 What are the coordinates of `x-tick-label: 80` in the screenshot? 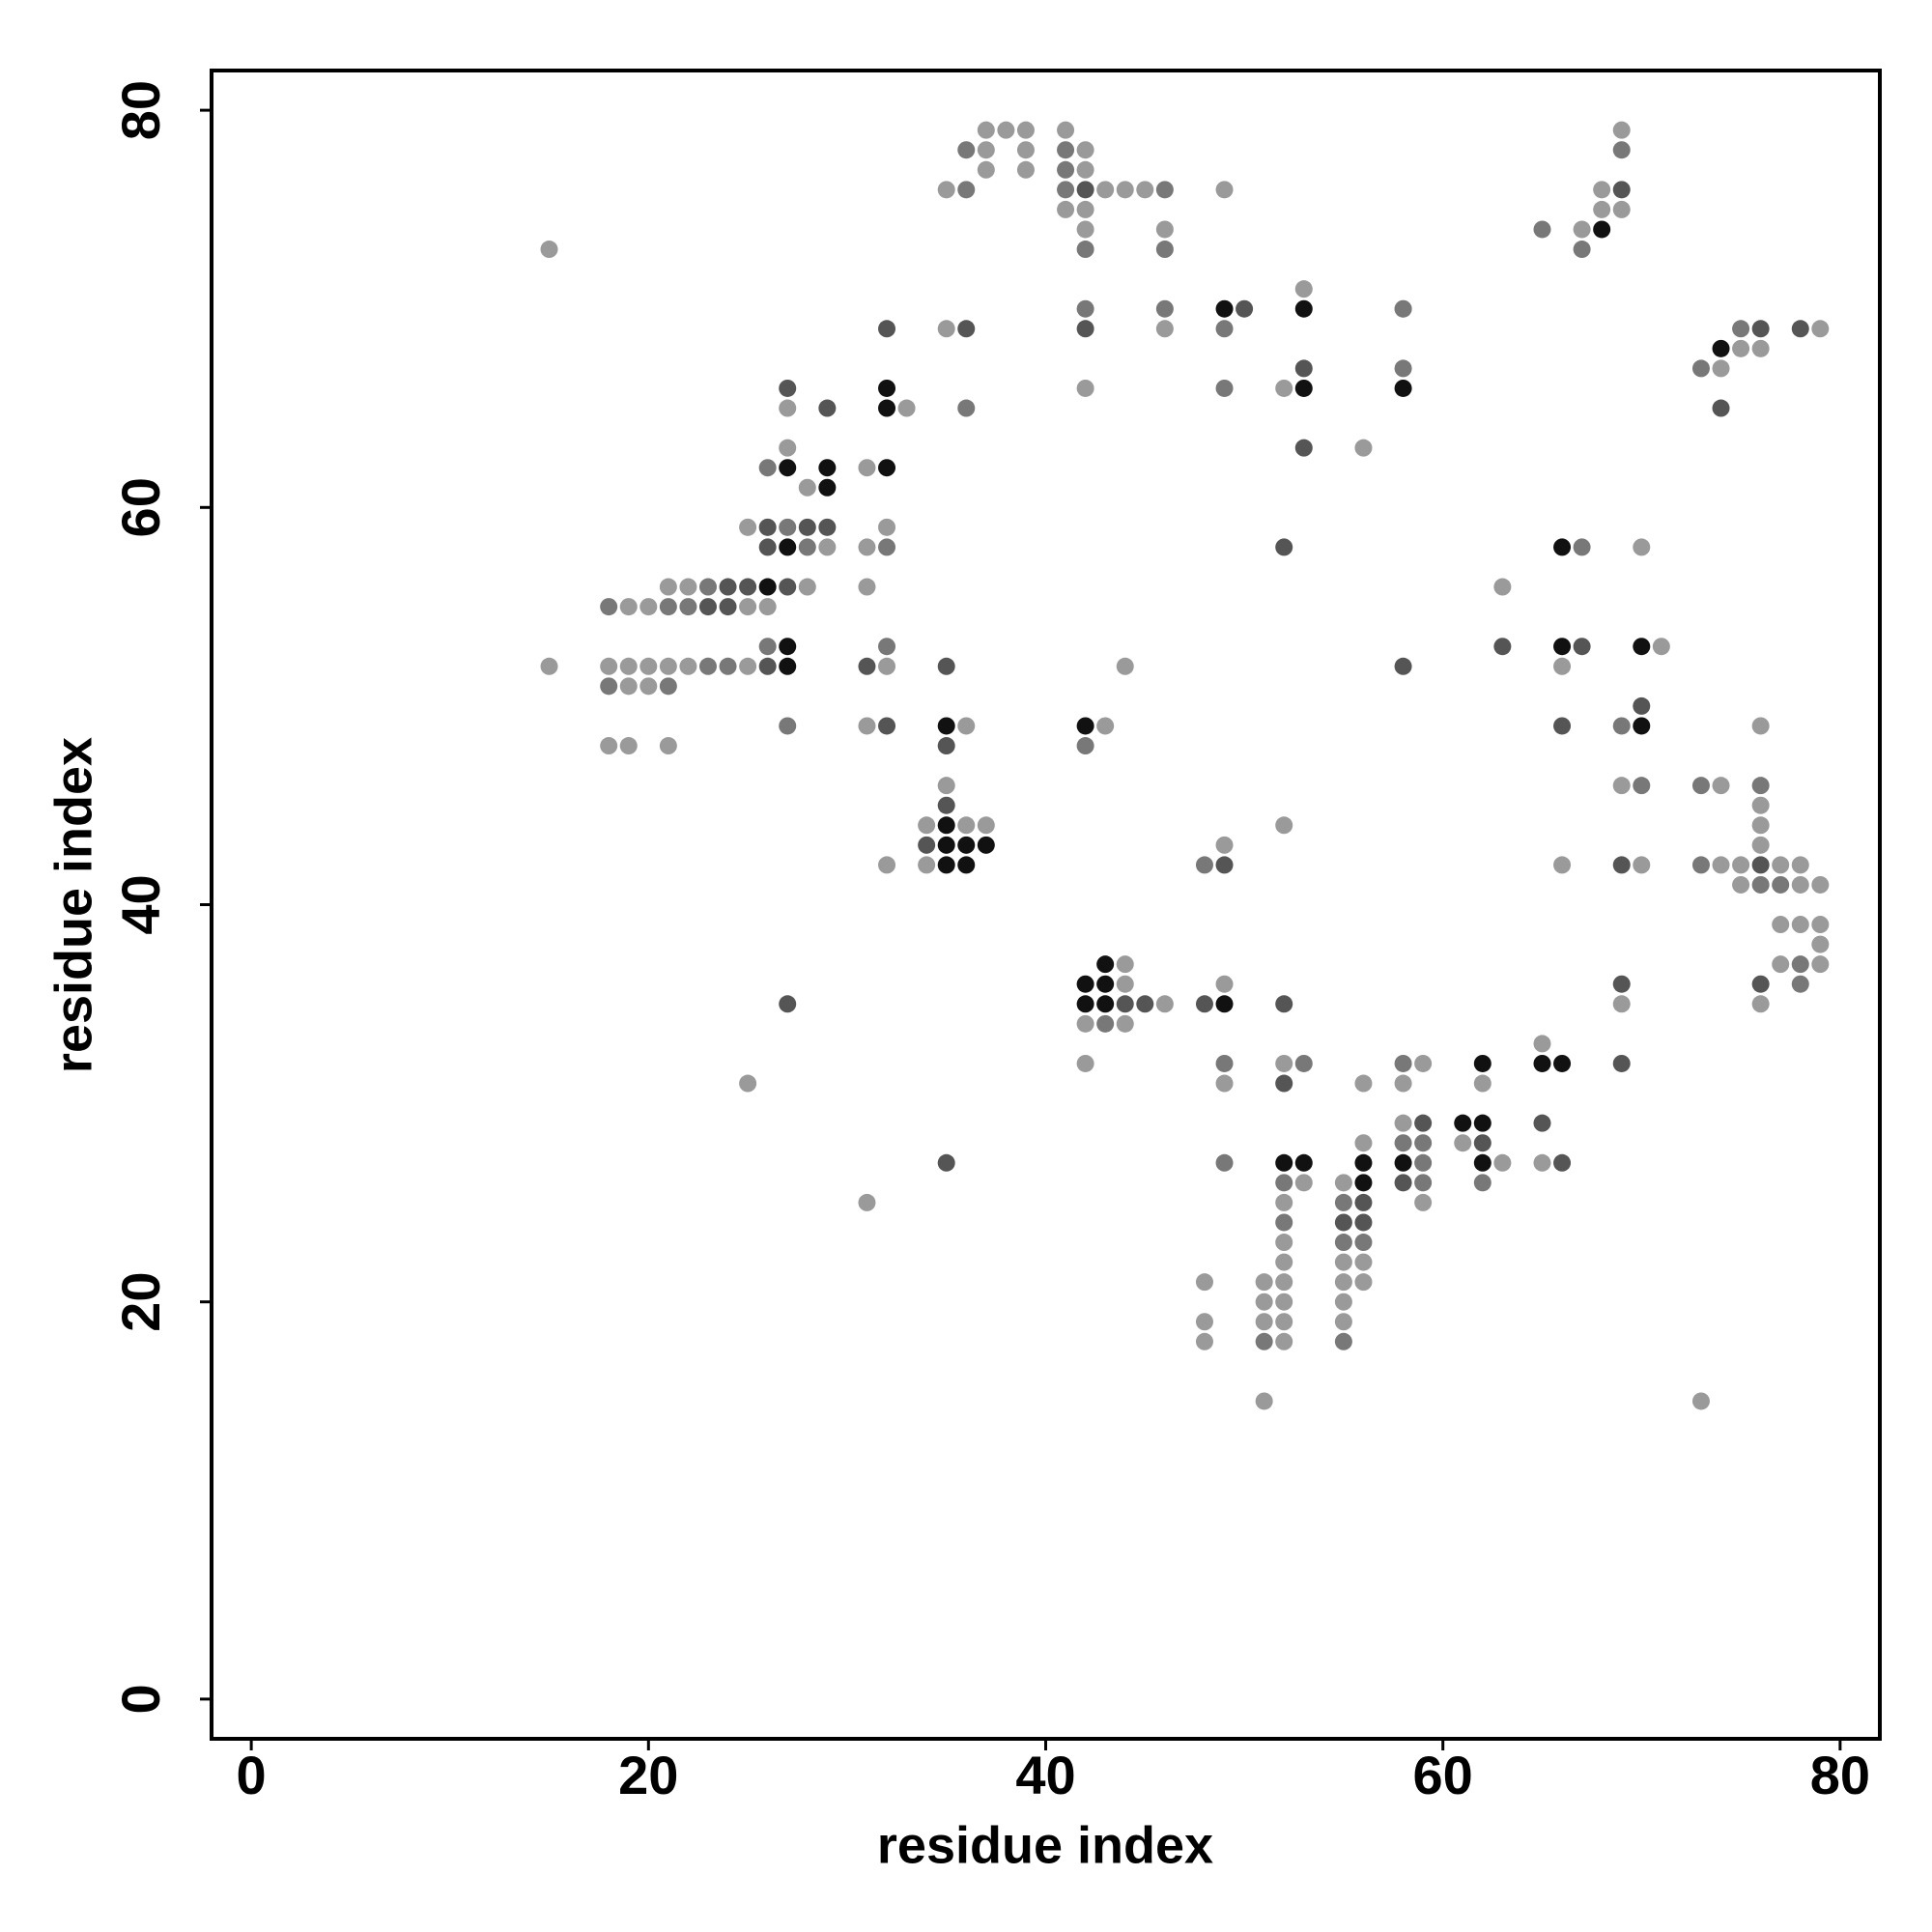 It's located at (1840, 1775).